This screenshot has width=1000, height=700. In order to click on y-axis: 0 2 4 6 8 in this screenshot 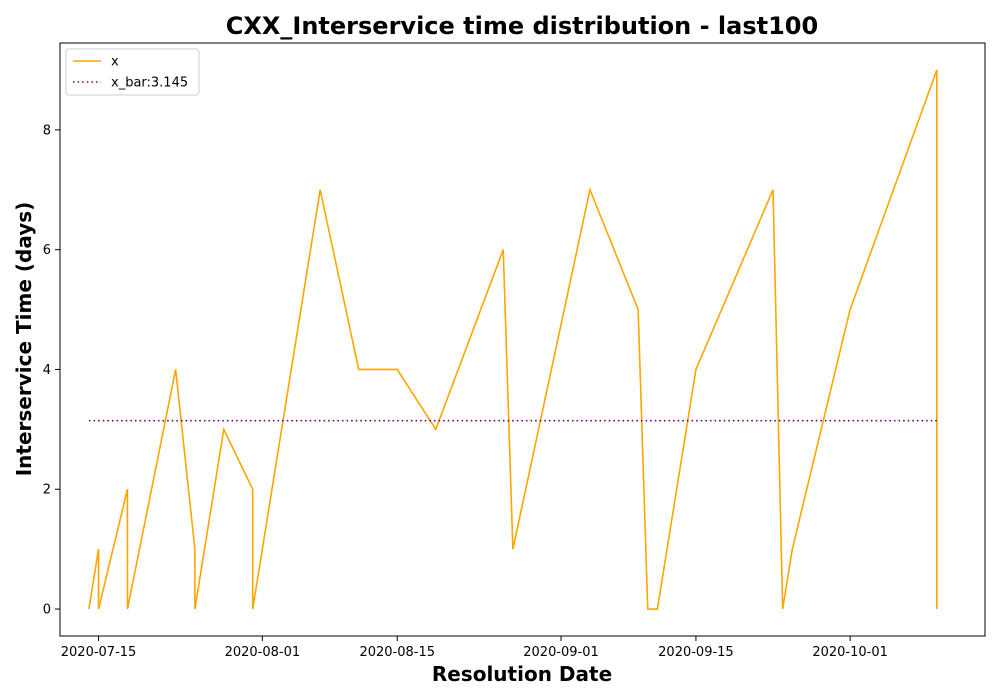, I will do `click(51, 370)`.